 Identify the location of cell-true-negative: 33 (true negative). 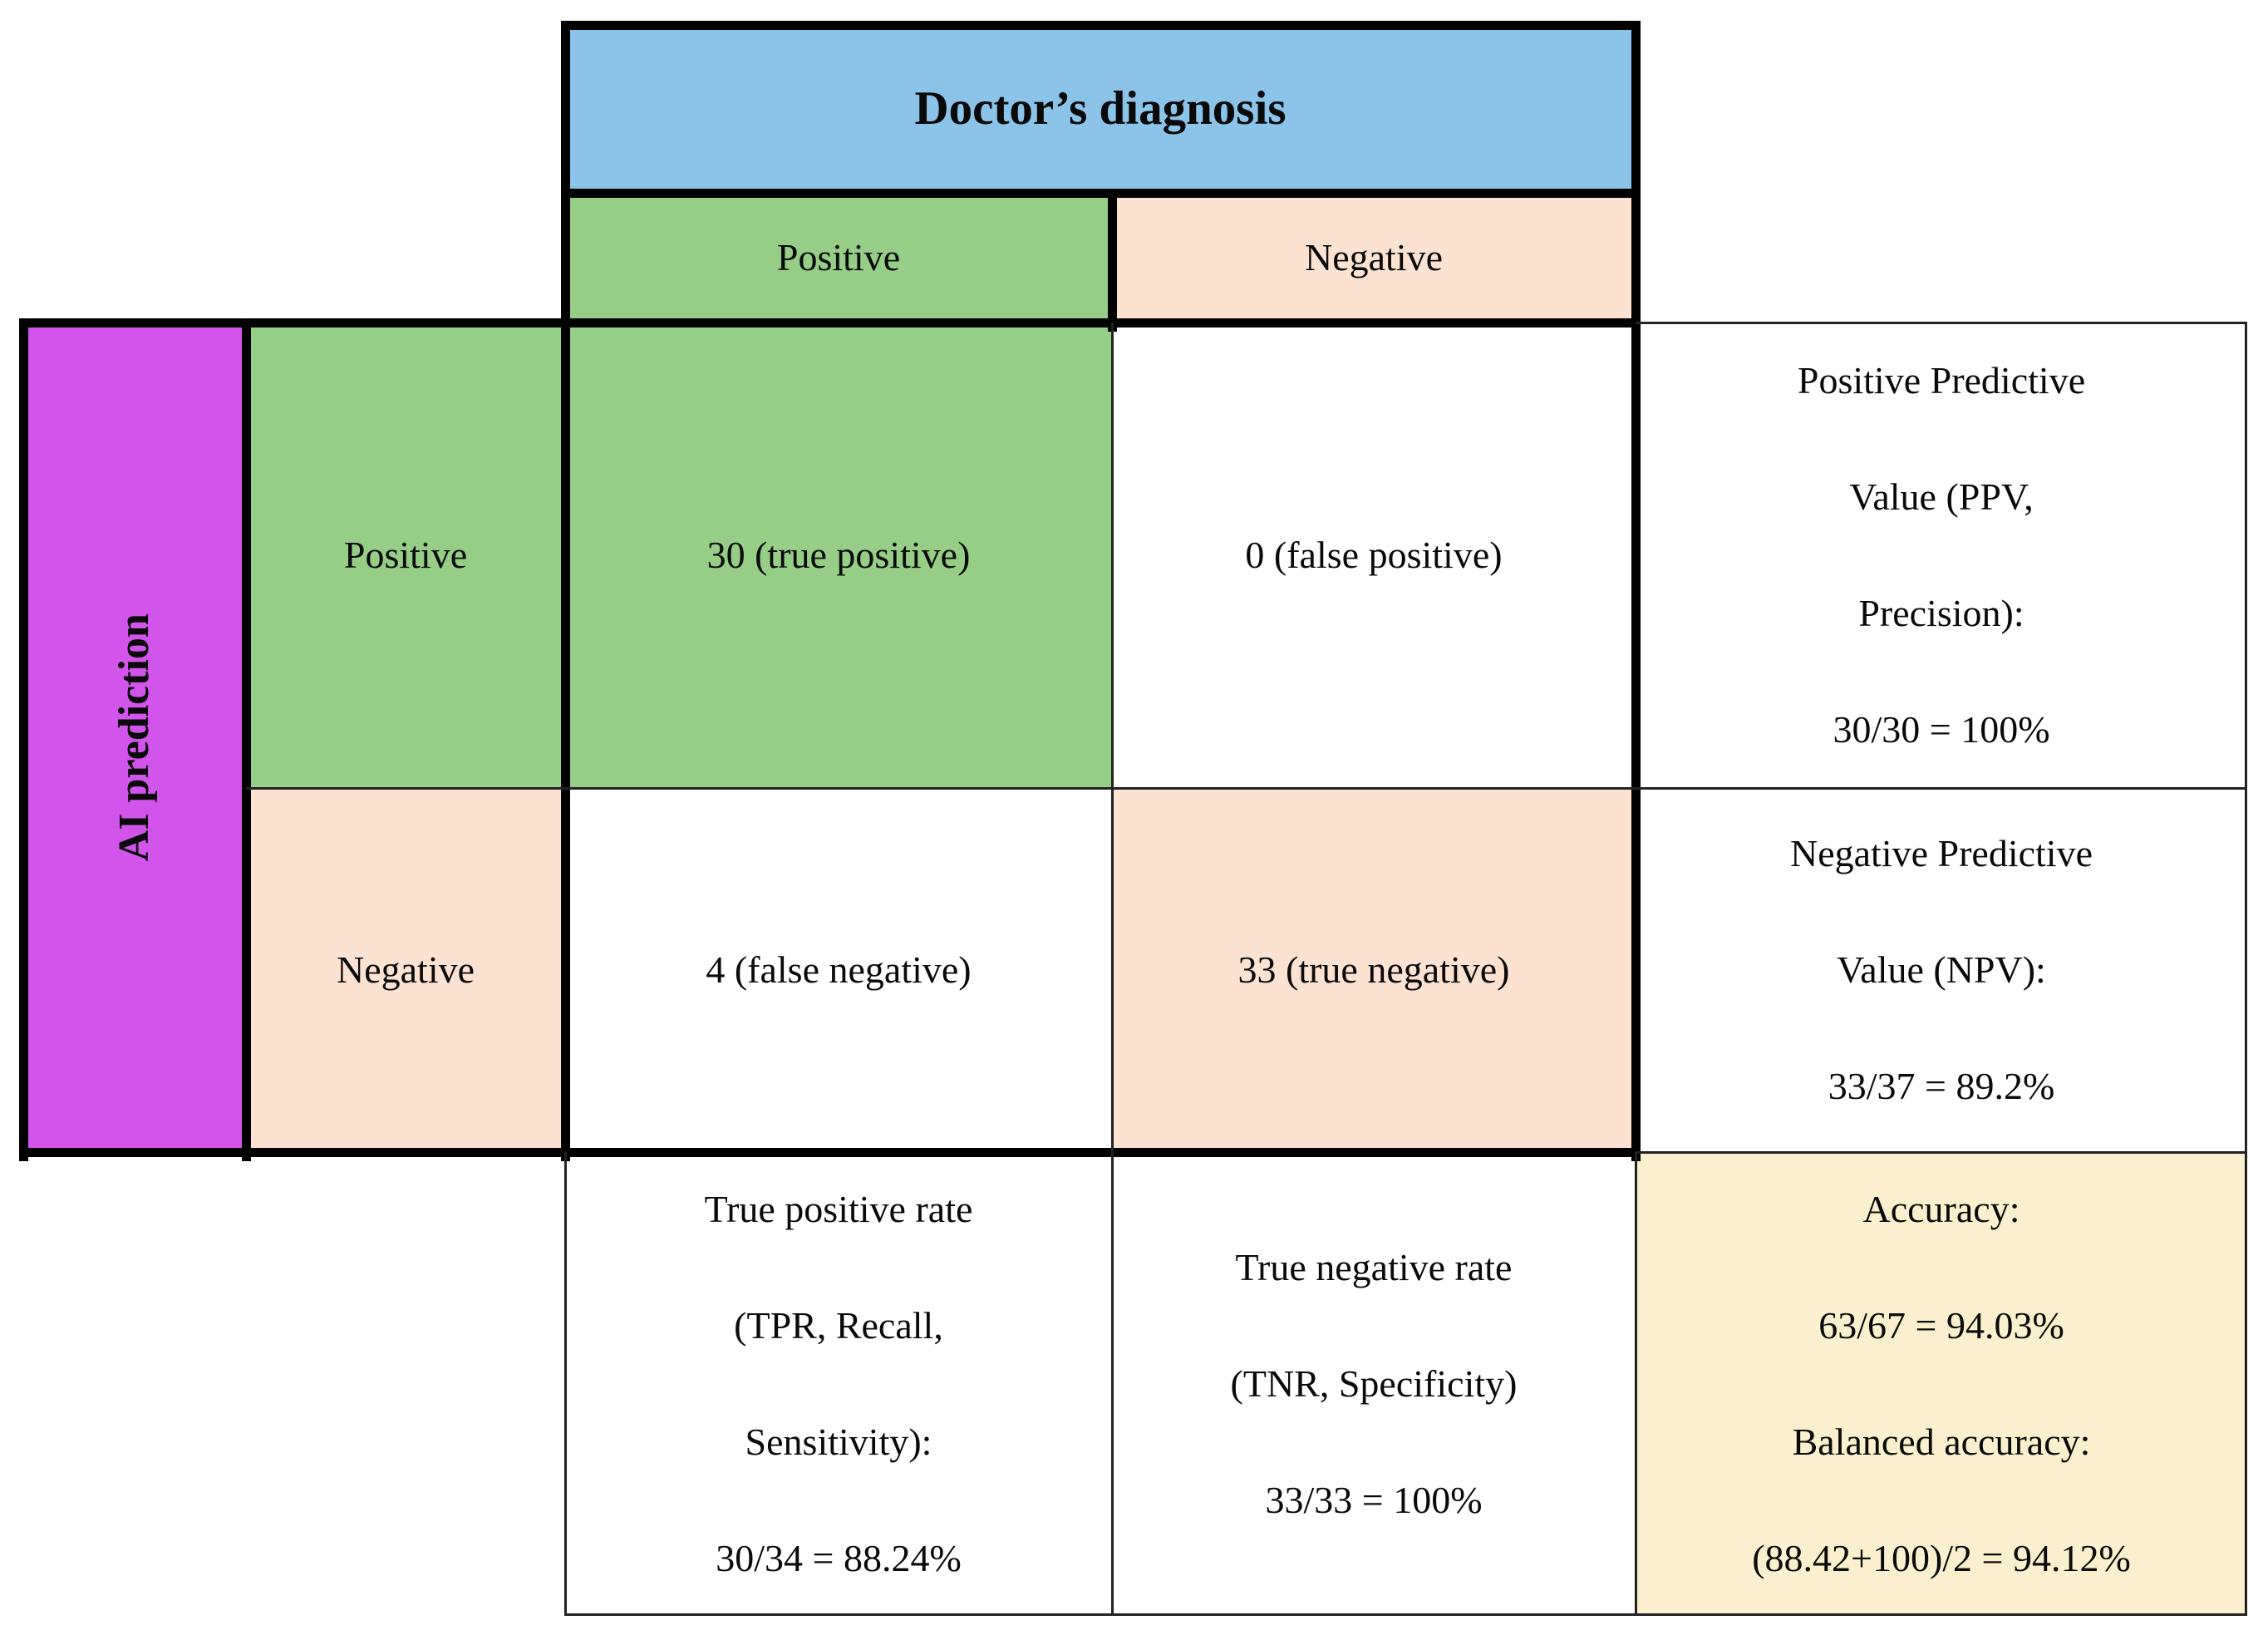
(1374, 970).